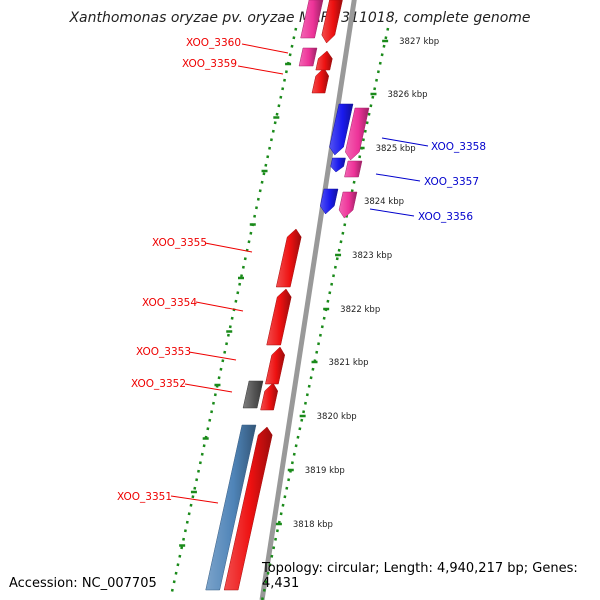 Image resolution: width=600 pixels, height=600 pixels. I want to click on gene-label: XOO_3360, so click(213, 43).